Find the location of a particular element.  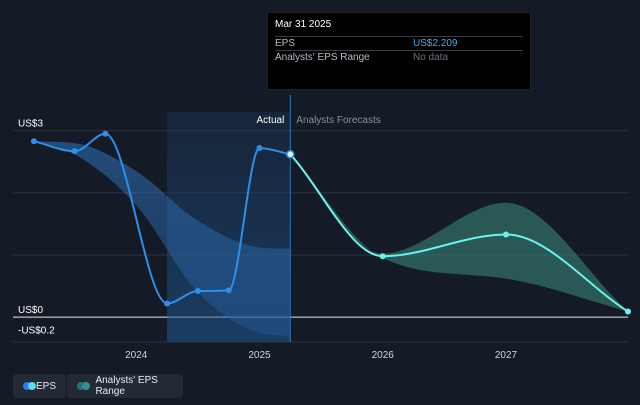

legend-range-label: Analysts' EPS Range is located at coordinates (126, 386).